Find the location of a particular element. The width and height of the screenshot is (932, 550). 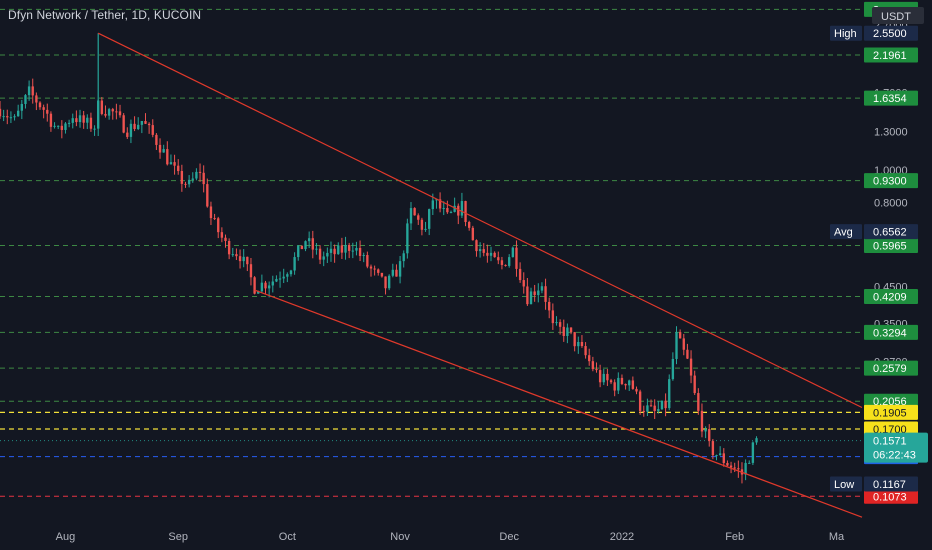

level-badge-0.3294-text: 0.3294 is located at coordinates (890, 333).